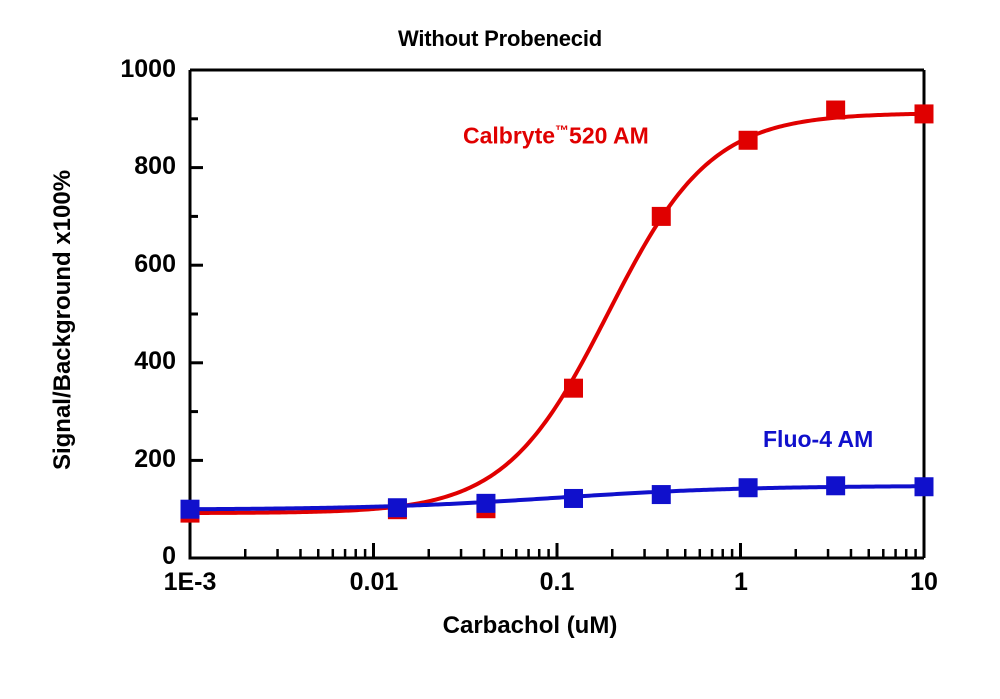 Image resolution: width=1000 pixels, height=699 pixels. I want to click on series-label-calbryte-prefix: Calbryte, so click(509, 135).